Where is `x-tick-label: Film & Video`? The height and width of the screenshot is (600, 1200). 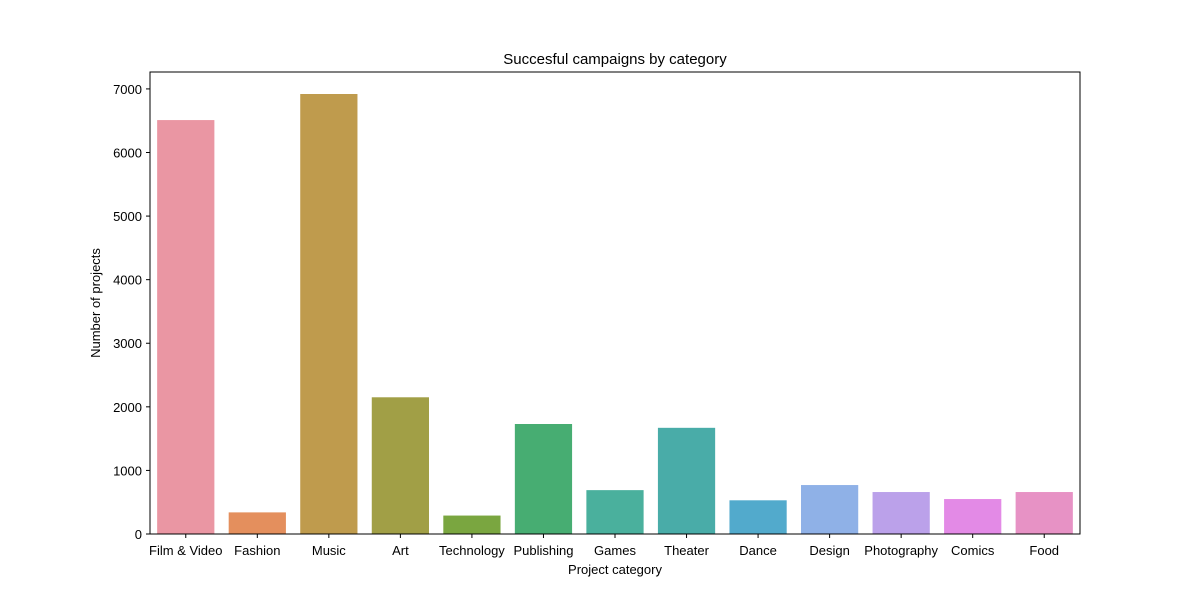 x-tick-label: Film & Video is located at coordinates (185, 550).